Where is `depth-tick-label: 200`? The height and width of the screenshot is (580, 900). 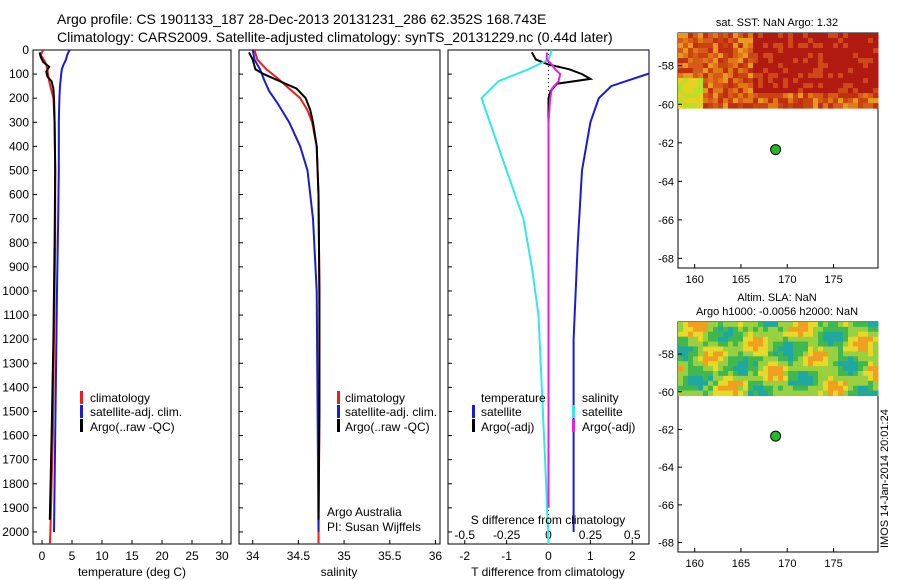 depth-tick-label: 200 is located at coordinates (19, 98).